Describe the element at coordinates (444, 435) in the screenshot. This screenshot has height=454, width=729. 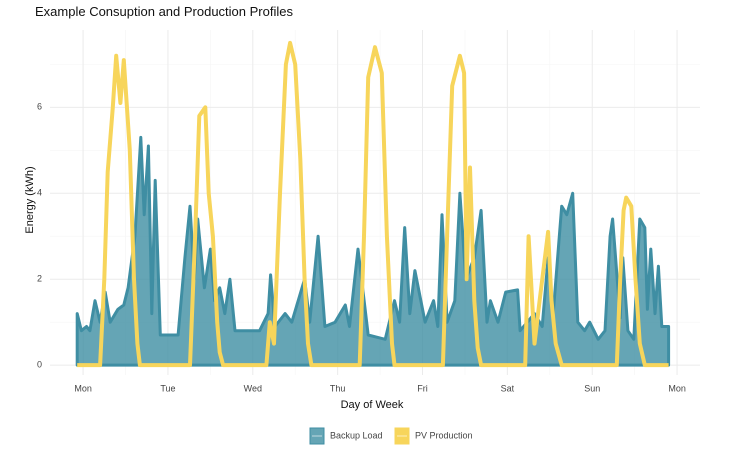
I see `legend-label: PV Production` at that location.